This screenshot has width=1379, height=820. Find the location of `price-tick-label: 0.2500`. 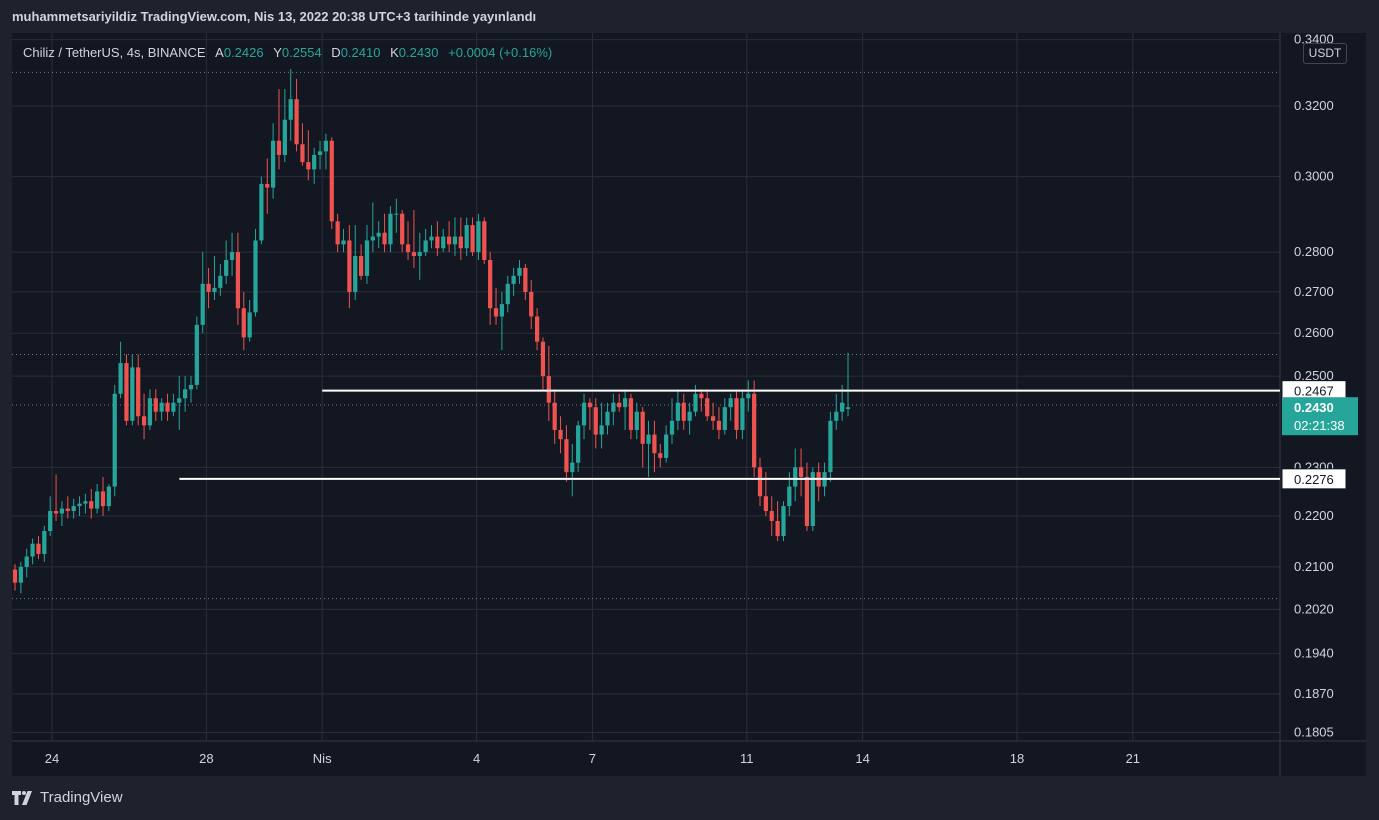

price-tick-label: 0.2500 is located at coordinates (1314, 375).